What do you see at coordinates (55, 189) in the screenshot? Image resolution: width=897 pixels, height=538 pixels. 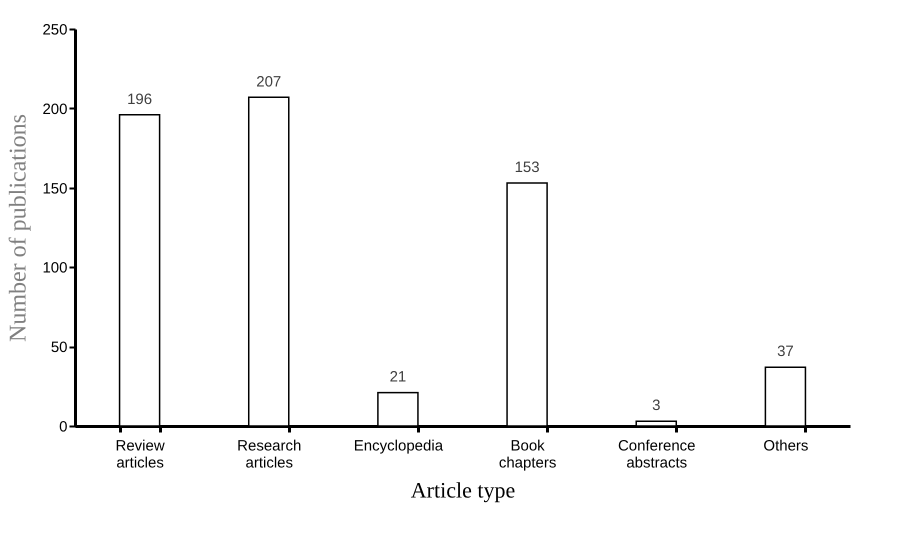 I see `y-tick-label: 150` at bounding box center [55, 189].